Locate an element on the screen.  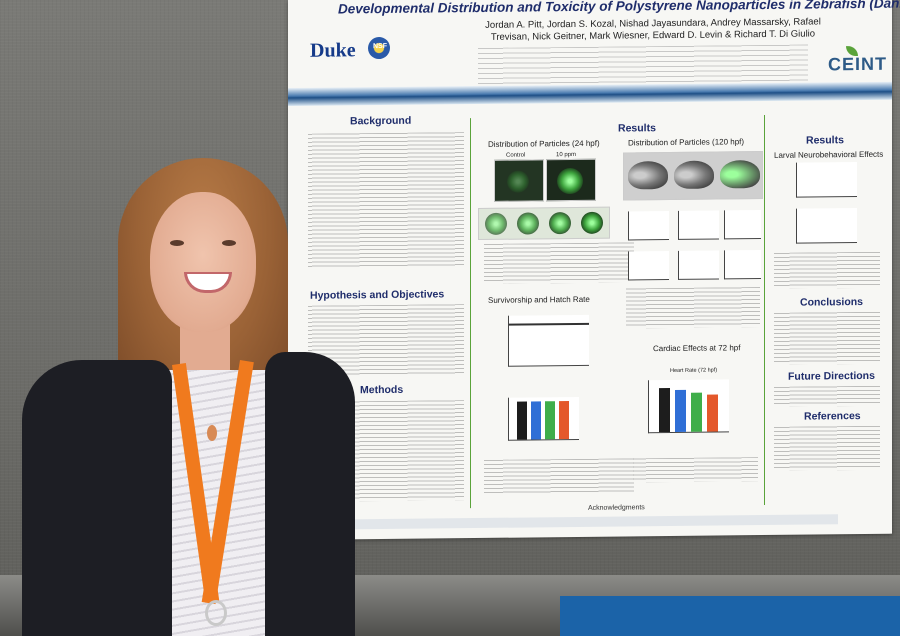
blazer-right is located at coordinates (310, 494).